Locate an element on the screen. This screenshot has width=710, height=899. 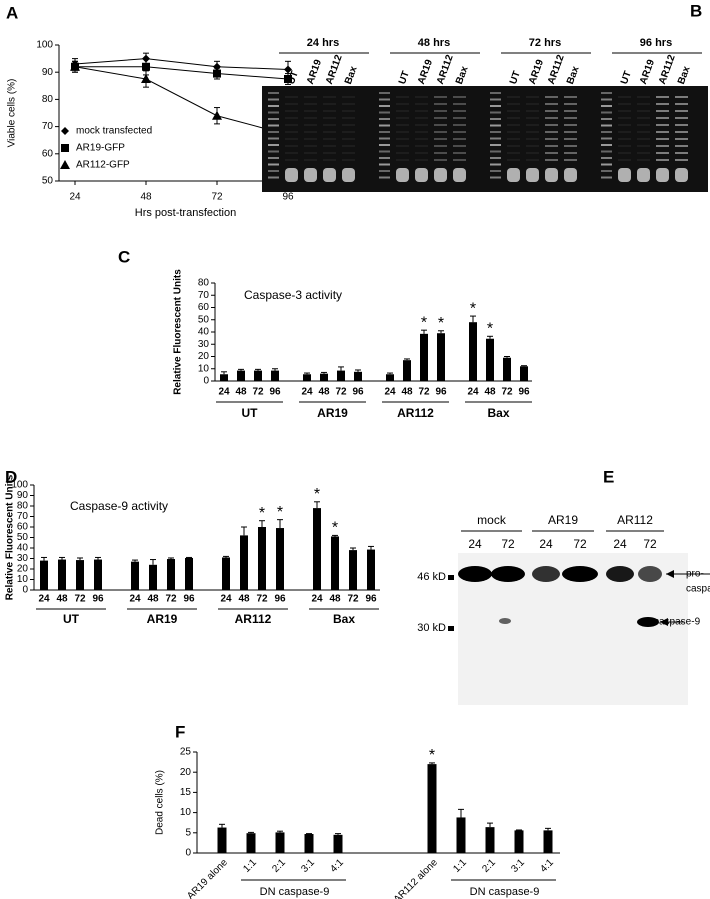
y-tick-label: 80 is located at coordinates (48, 99).